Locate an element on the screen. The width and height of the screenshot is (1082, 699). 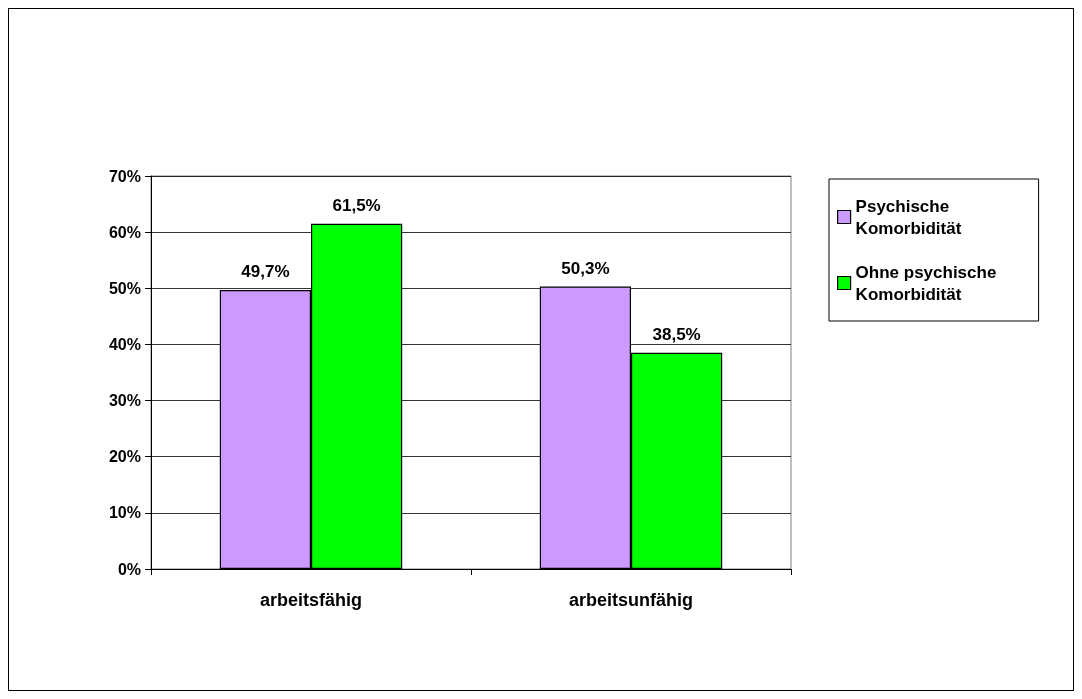
y-tick-label: 70% is located at coordinates (124, 176).